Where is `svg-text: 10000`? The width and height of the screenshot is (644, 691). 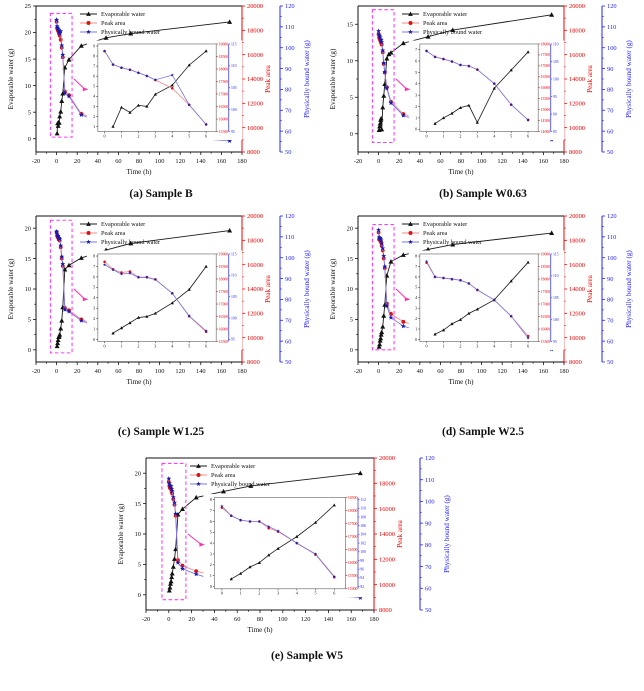 svg-text: 10000 is located at coordinates (387, 585).